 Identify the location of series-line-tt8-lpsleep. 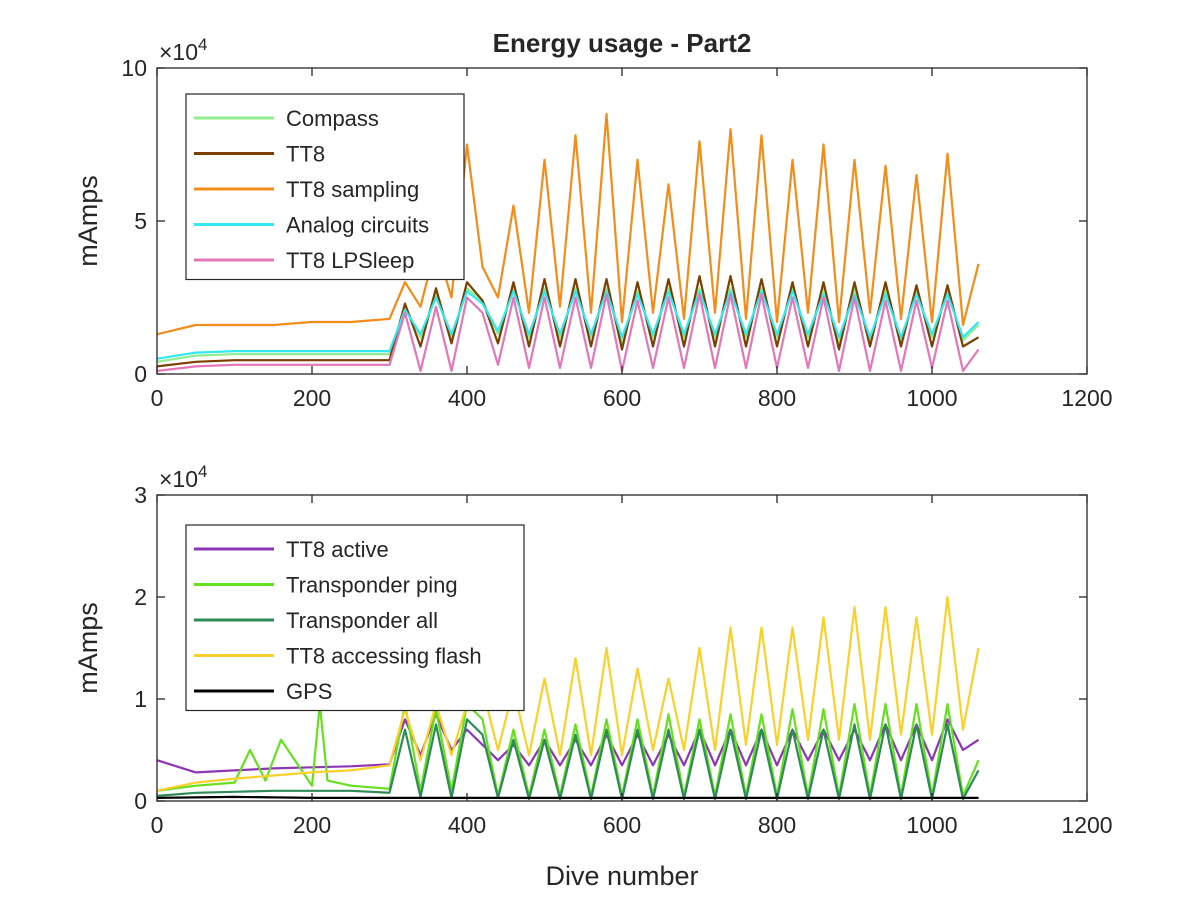
(568, 332).